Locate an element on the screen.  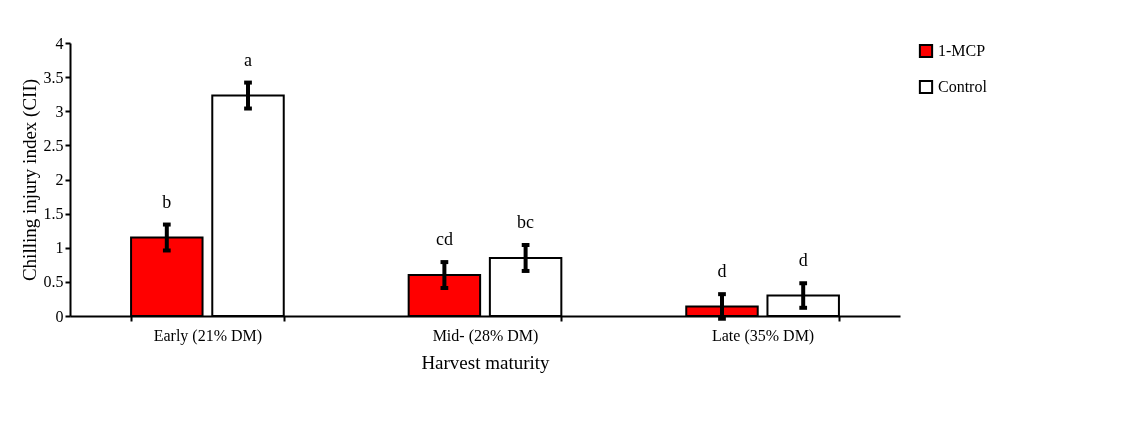
y-tick-label: 3.5 is located at coordinates (53, 77).